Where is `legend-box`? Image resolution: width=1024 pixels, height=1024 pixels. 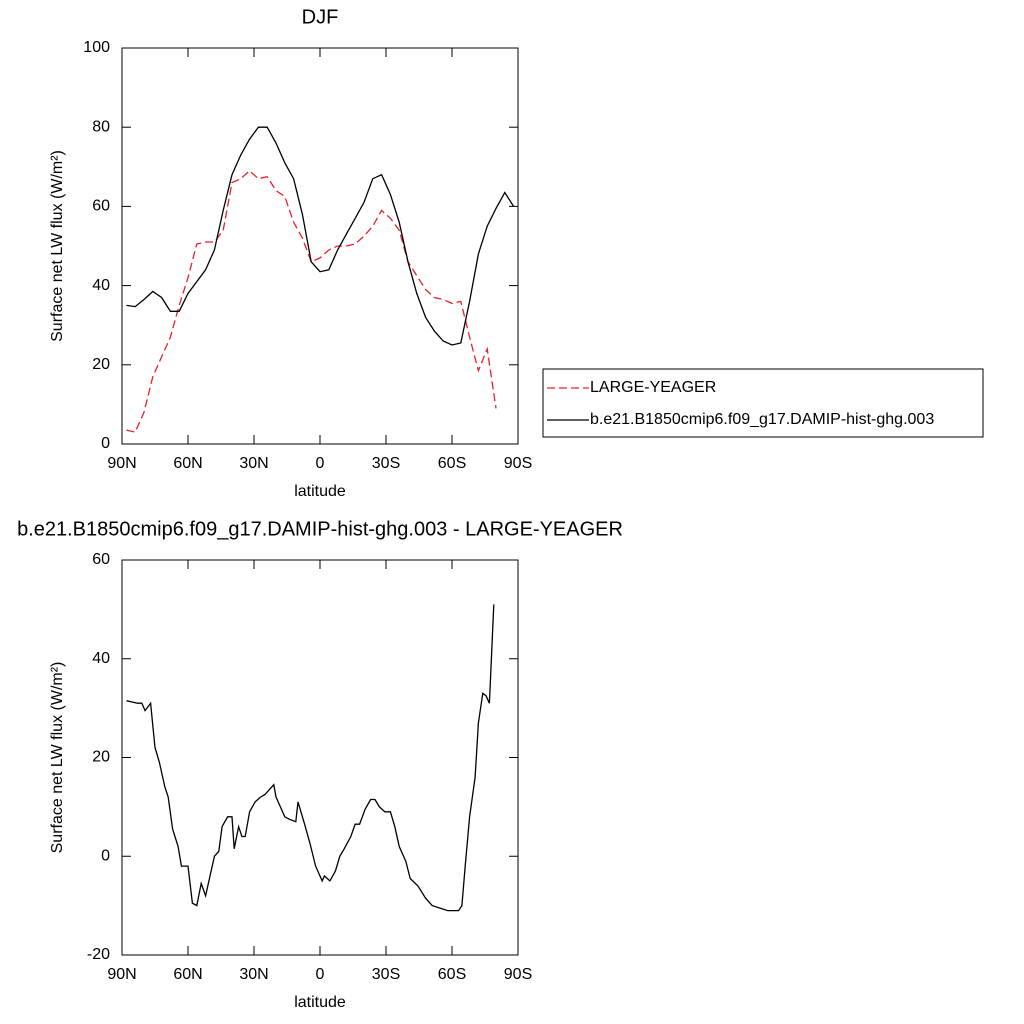 legend-box is located at coordinates (763, 403).